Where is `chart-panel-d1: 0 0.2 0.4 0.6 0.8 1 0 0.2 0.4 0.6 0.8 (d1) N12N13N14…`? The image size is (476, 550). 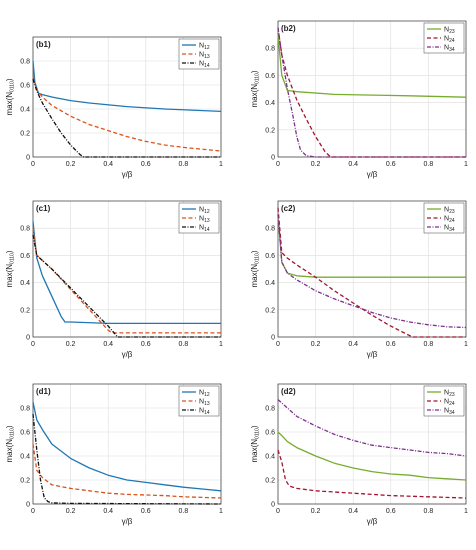
chart-panel-d1: 0 0.2 0.4 0.6 0.8 1 0 0.2 0.4 0.6 0.8 (d1) N12N13N14… is located at coordinates (114, 454).